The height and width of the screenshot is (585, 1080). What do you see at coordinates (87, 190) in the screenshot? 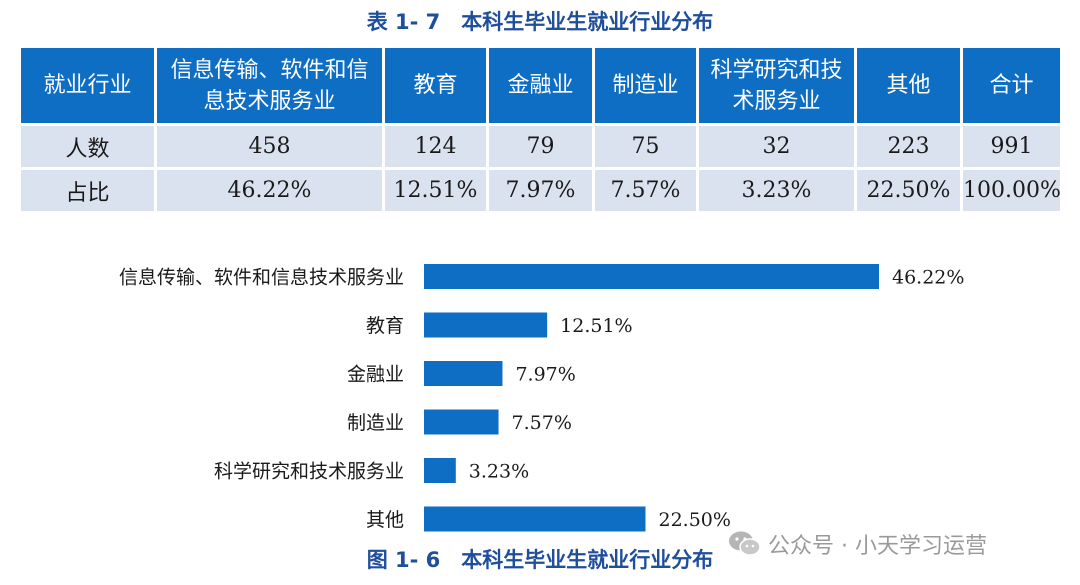
I see `row-label-share: 占比` at bounding box center [87, 190].